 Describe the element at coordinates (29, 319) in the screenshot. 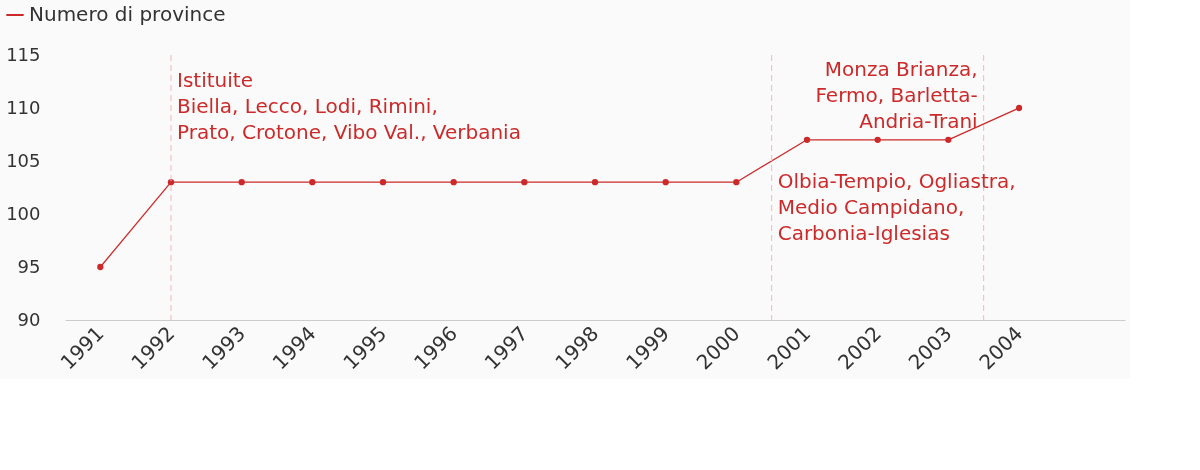

I see `y-tick-label: 90` at that location.